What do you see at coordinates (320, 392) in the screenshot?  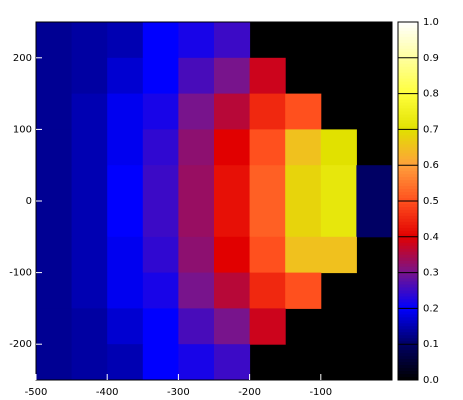 I see `x-tick-label: -100` at bounding box center [320, 392].